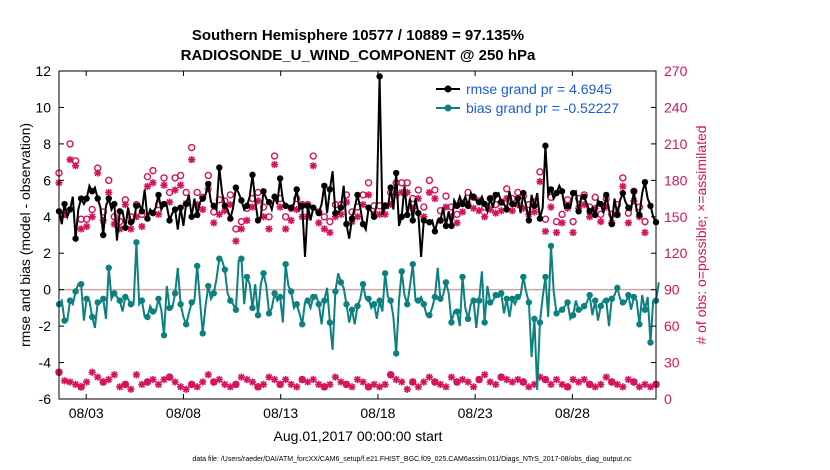 The image size is (830, 470). What do you see at coordinates (47, 253) in the screenshot?
I see `left-y-tick-label: 2` at bounding box center [47, 253].